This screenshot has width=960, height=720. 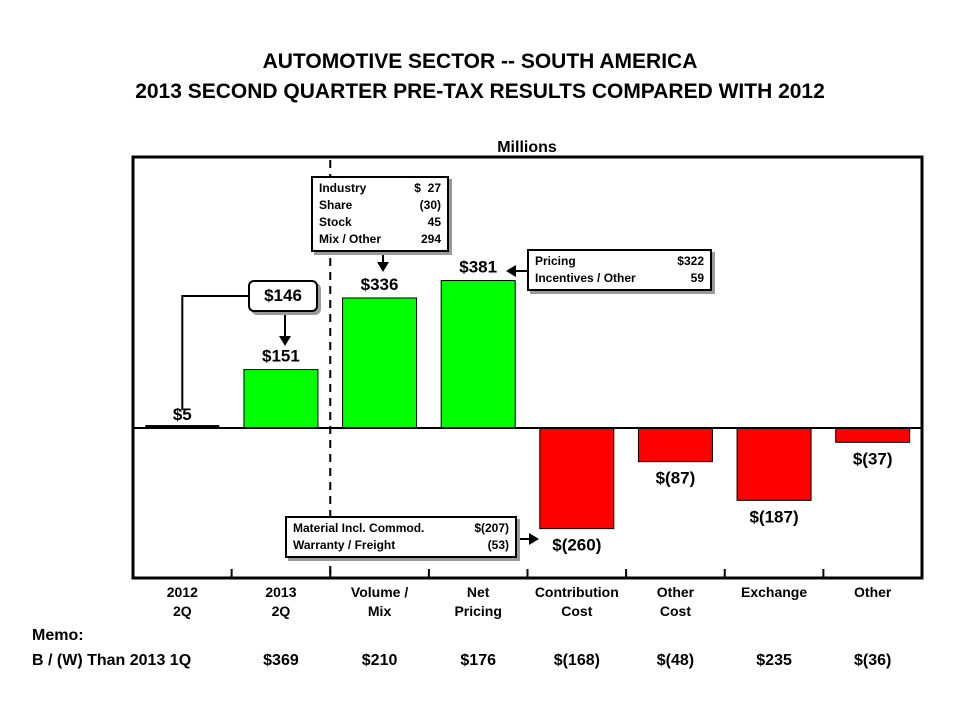 I want to click on cost-breakdown-row-1: Warranty / Freight (53), so click(x=401, y=545).